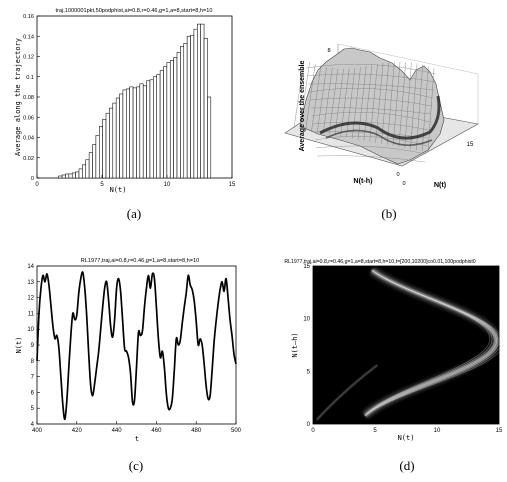 This screenshot has height=482, width=507. Describe the element at coordinates (136, 465) in the screenshot. I see `caption-c: (c)` at that location.